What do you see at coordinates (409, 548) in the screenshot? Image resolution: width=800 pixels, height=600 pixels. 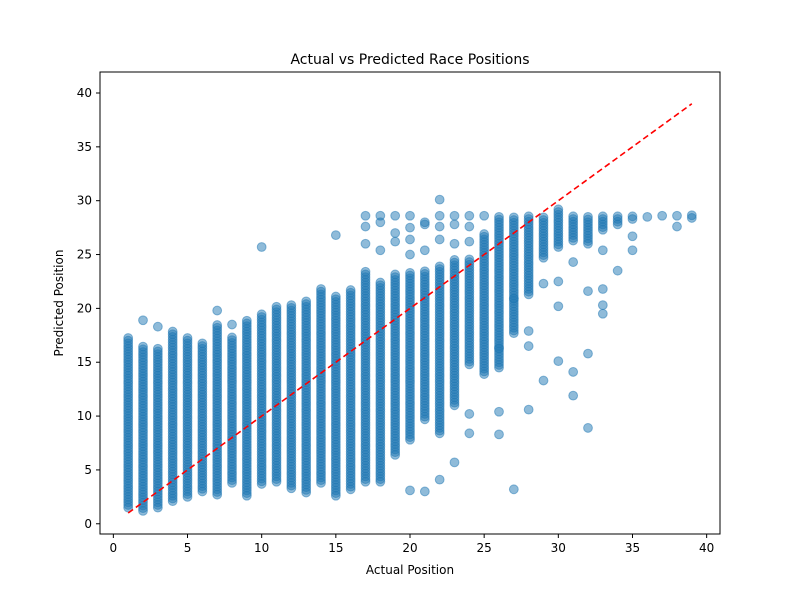 I see `x-tick-label: 20` at bounding box center [409, 548].